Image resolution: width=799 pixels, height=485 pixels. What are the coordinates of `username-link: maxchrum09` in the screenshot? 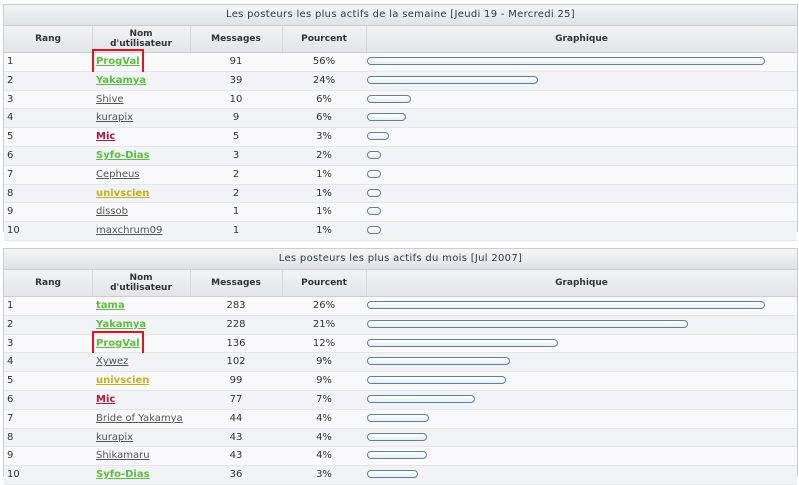 It's located at (129, 231).